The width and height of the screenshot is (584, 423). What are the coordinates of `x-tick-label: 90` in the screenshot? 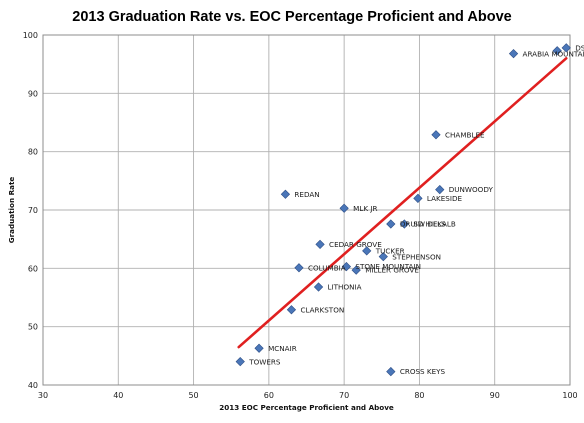 It's located at (495, 395).